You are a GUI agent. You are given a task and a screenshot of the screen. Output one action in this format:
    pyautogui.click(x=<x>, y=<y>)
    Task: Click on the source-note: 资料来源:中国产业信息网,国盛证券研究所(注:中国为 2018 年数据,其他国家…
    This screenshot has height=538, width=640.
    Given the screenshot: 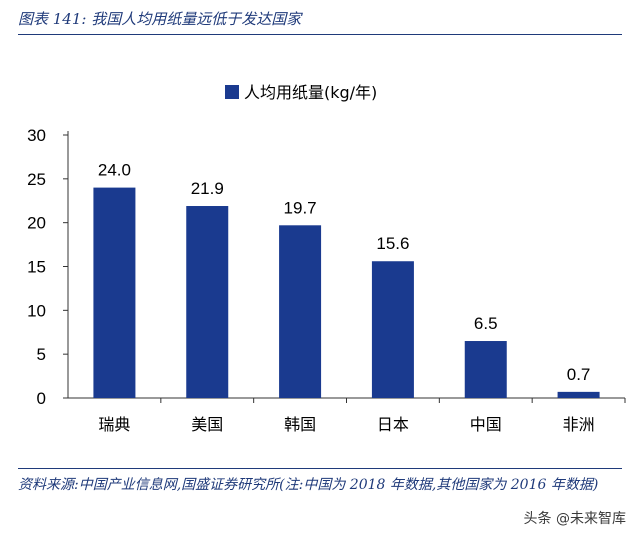 What is the action you would take?
    pyautogui.click(x=308, y=485)
    